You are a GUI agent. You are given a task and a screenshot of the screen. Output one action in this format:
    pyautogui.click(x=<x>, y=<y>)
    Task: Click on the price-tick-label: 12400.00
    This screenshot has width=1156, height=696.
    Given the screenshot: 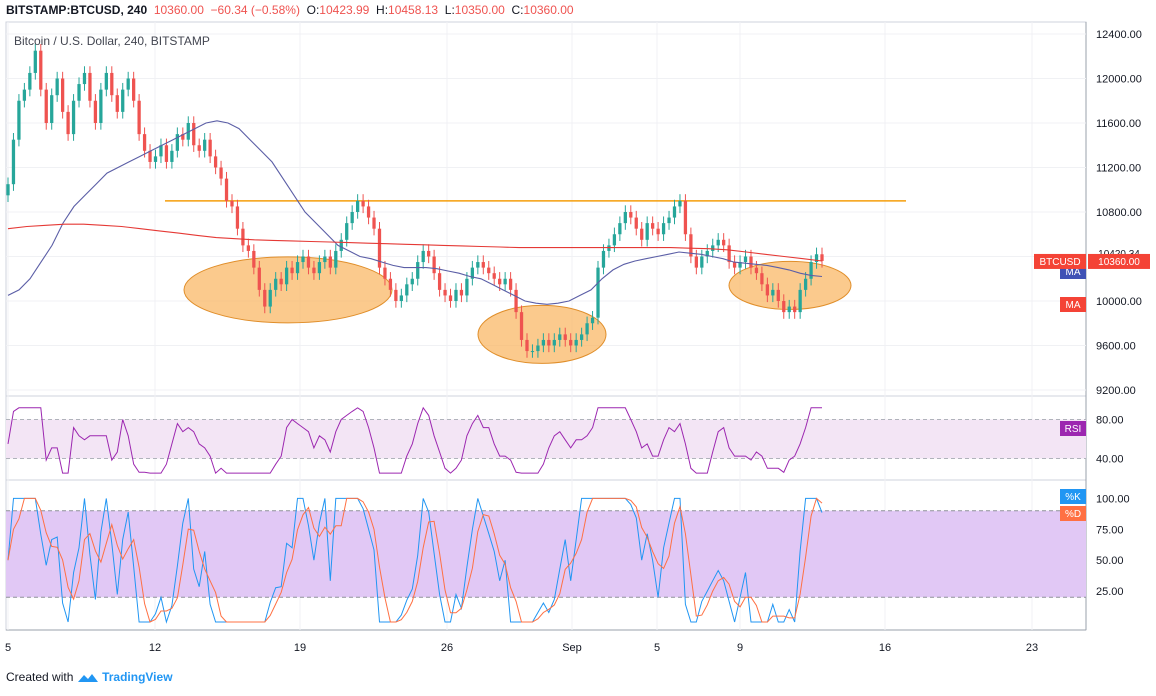 What is the action you would take?
    pyautogui.click(x=1119, y=35)
    